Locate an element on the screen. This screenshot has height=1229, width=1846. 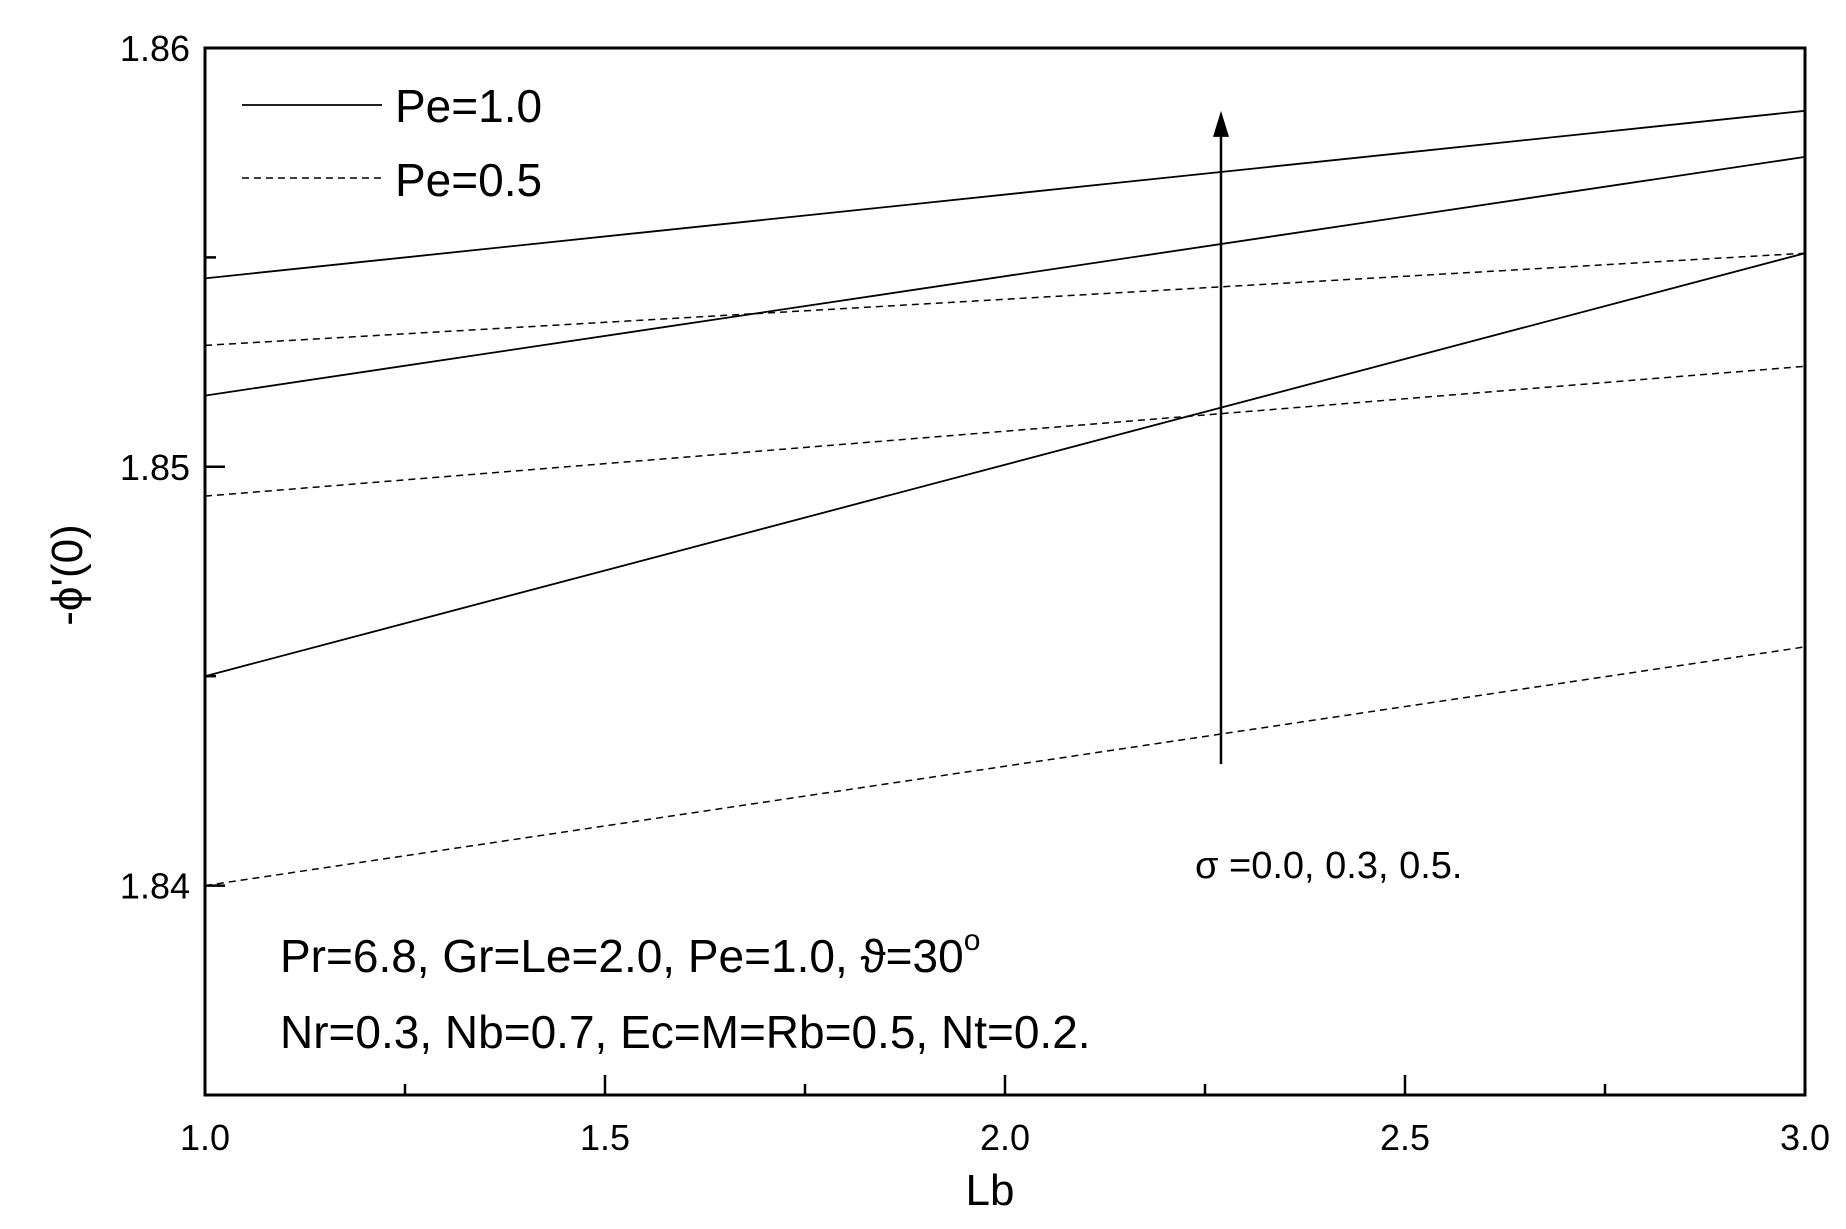
y-axis-title: -ϕ'(0) is located at coordinates (67, 574).